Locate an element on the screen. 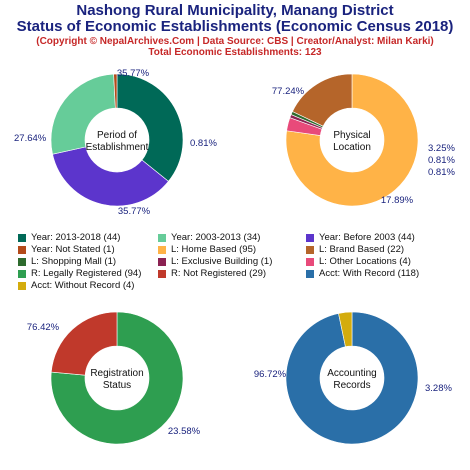 Image resolution: width=470 pixels, height=470 pixels. donut-center-label: Physical is located at coordinates (351, 135).